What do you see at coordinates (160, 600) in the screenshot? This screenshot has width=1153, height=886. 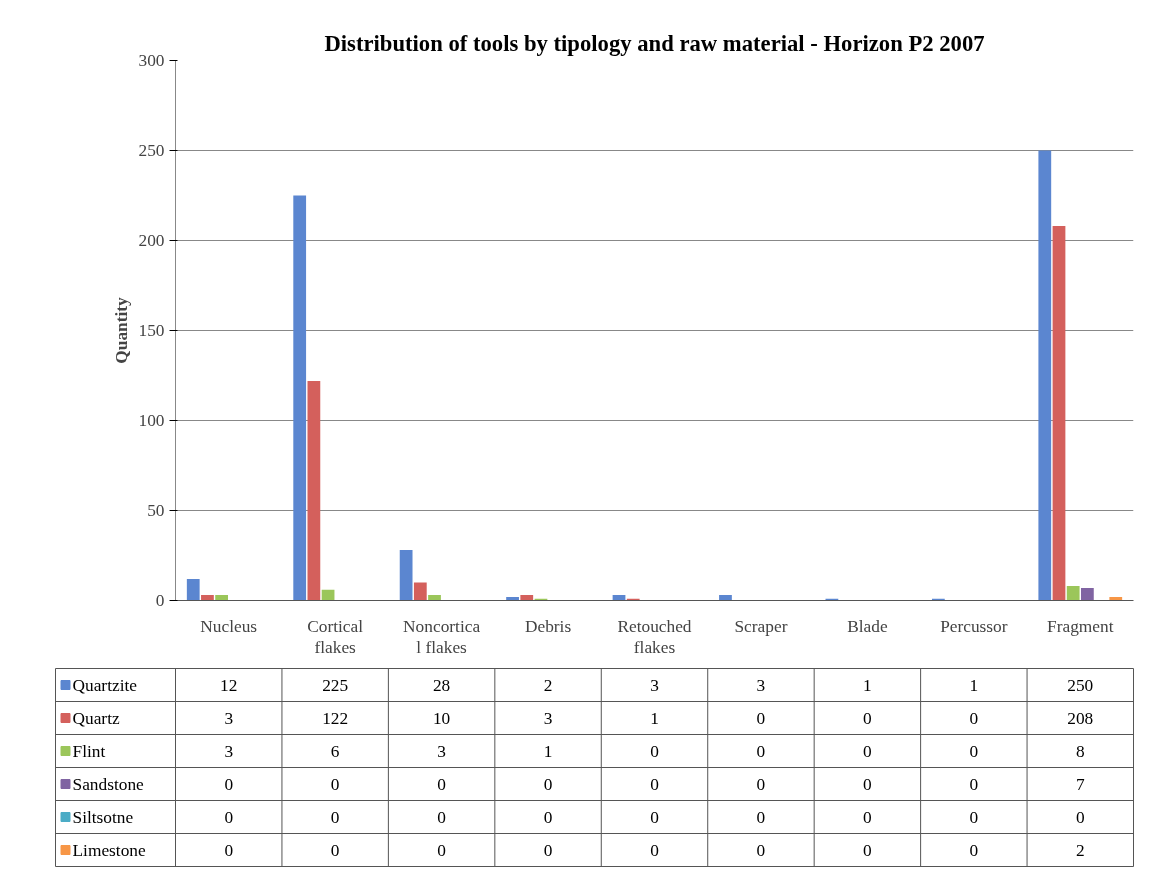 I see `y-tick-label: 0` at bounding box center [160, 600].